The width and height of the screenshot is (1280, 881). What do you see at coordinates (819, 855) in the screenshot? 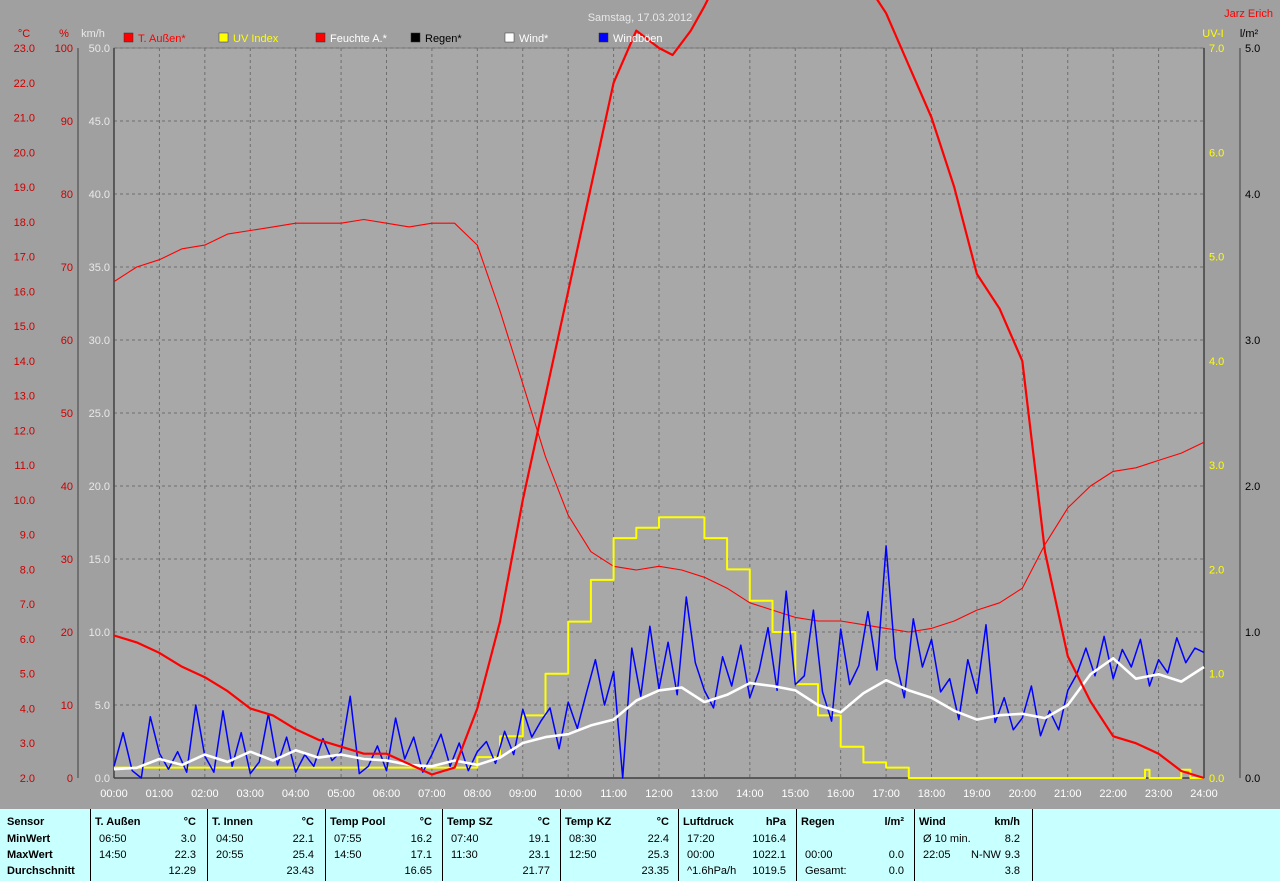
I see `summary-max-time: 00:00` at bounding box center [819, 855].